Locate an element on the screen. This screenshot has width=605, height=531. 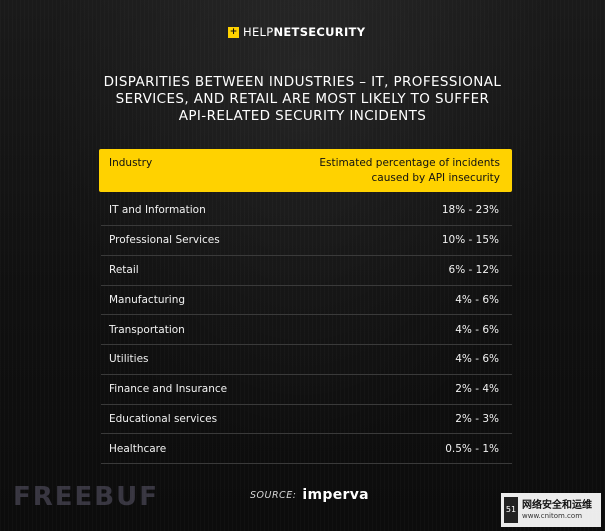
table-row: Professional Services 10% - 15% is located at coordinates (306, 241).